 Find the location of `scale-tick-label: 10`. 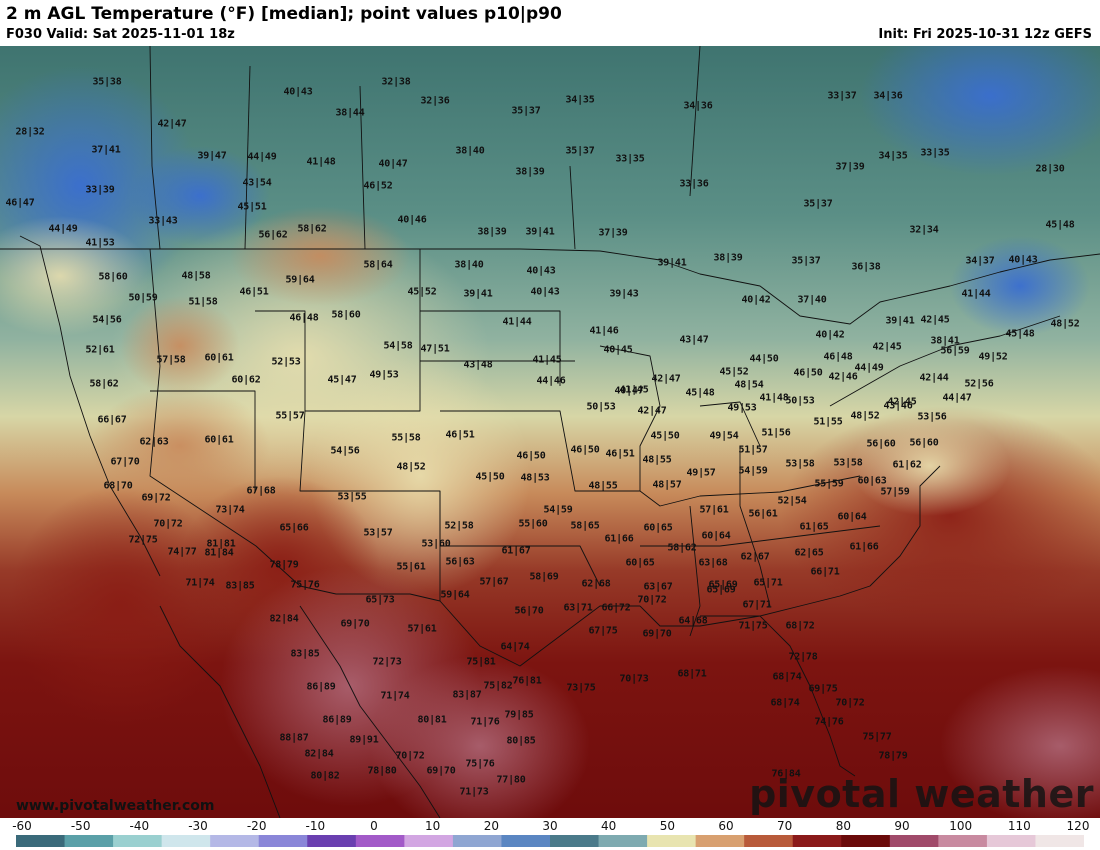

scale-tick-label: 10 is located at coordinates (433, 826).